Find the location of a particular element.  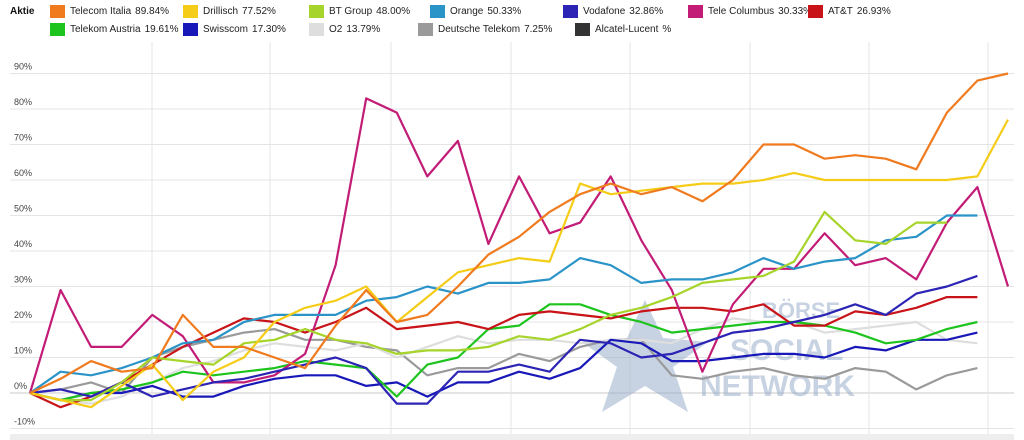

legend-value: 30.33% is located at coordinates (795, 11).